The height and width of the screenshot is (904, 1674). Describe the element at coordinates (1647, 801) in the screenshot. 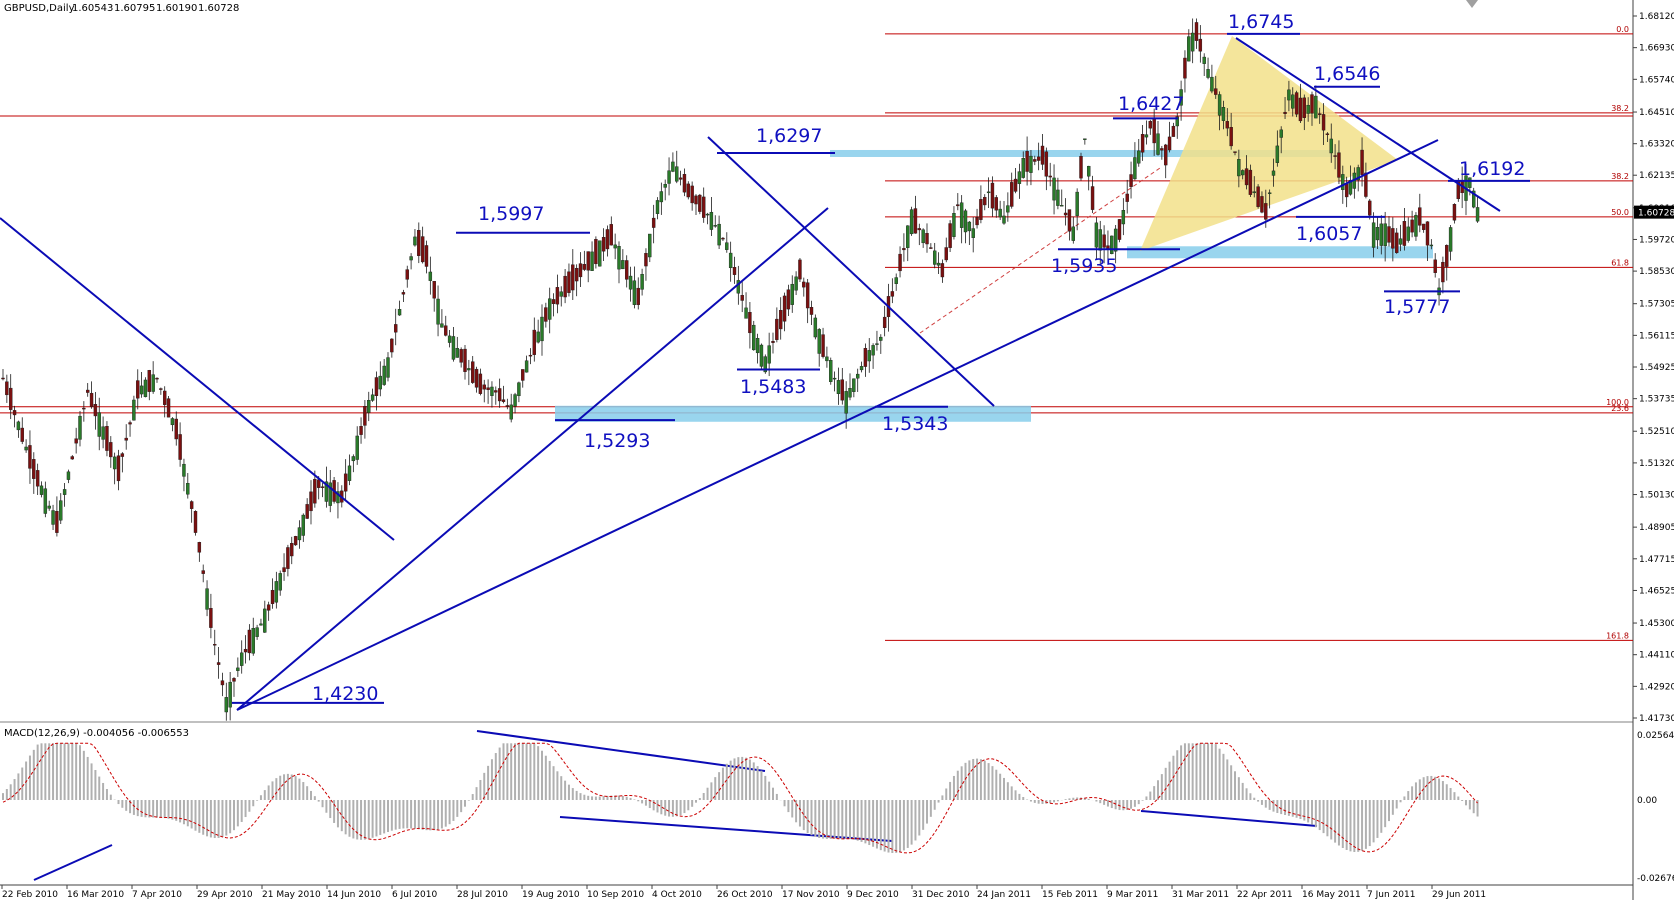

I see `macd-axis-label: 0.00` at that location.